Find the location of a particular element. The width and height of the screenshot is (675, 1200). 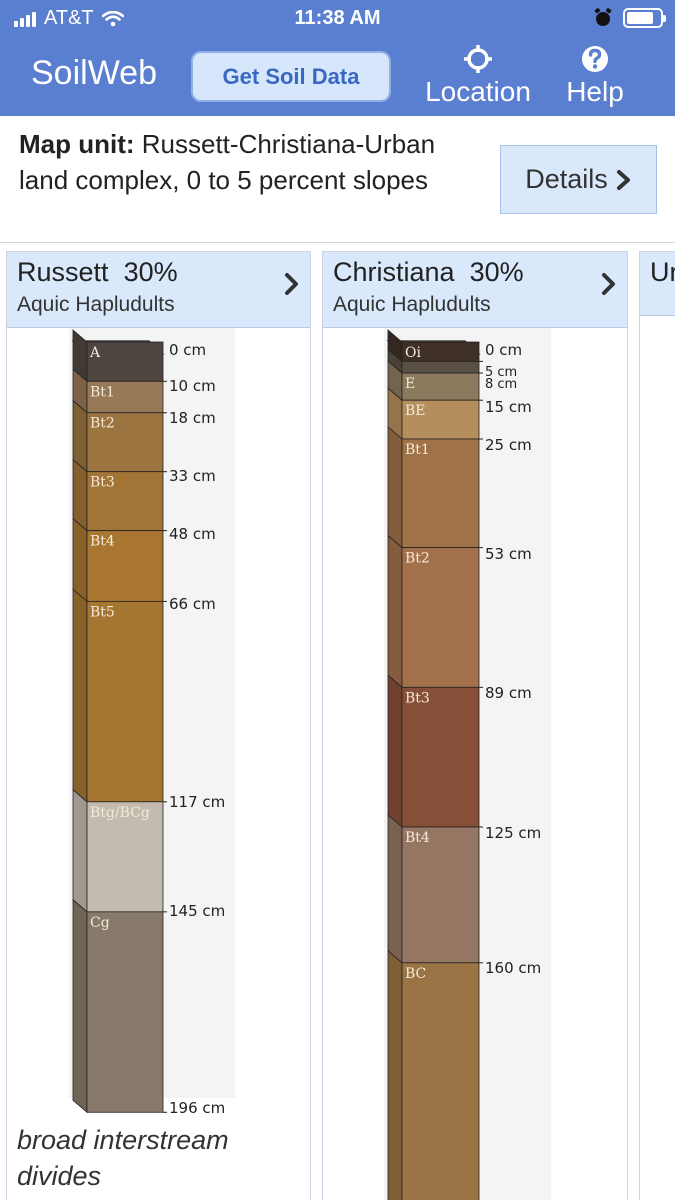

map-unit-label: Map unit: is located at coordinates (77, 144).